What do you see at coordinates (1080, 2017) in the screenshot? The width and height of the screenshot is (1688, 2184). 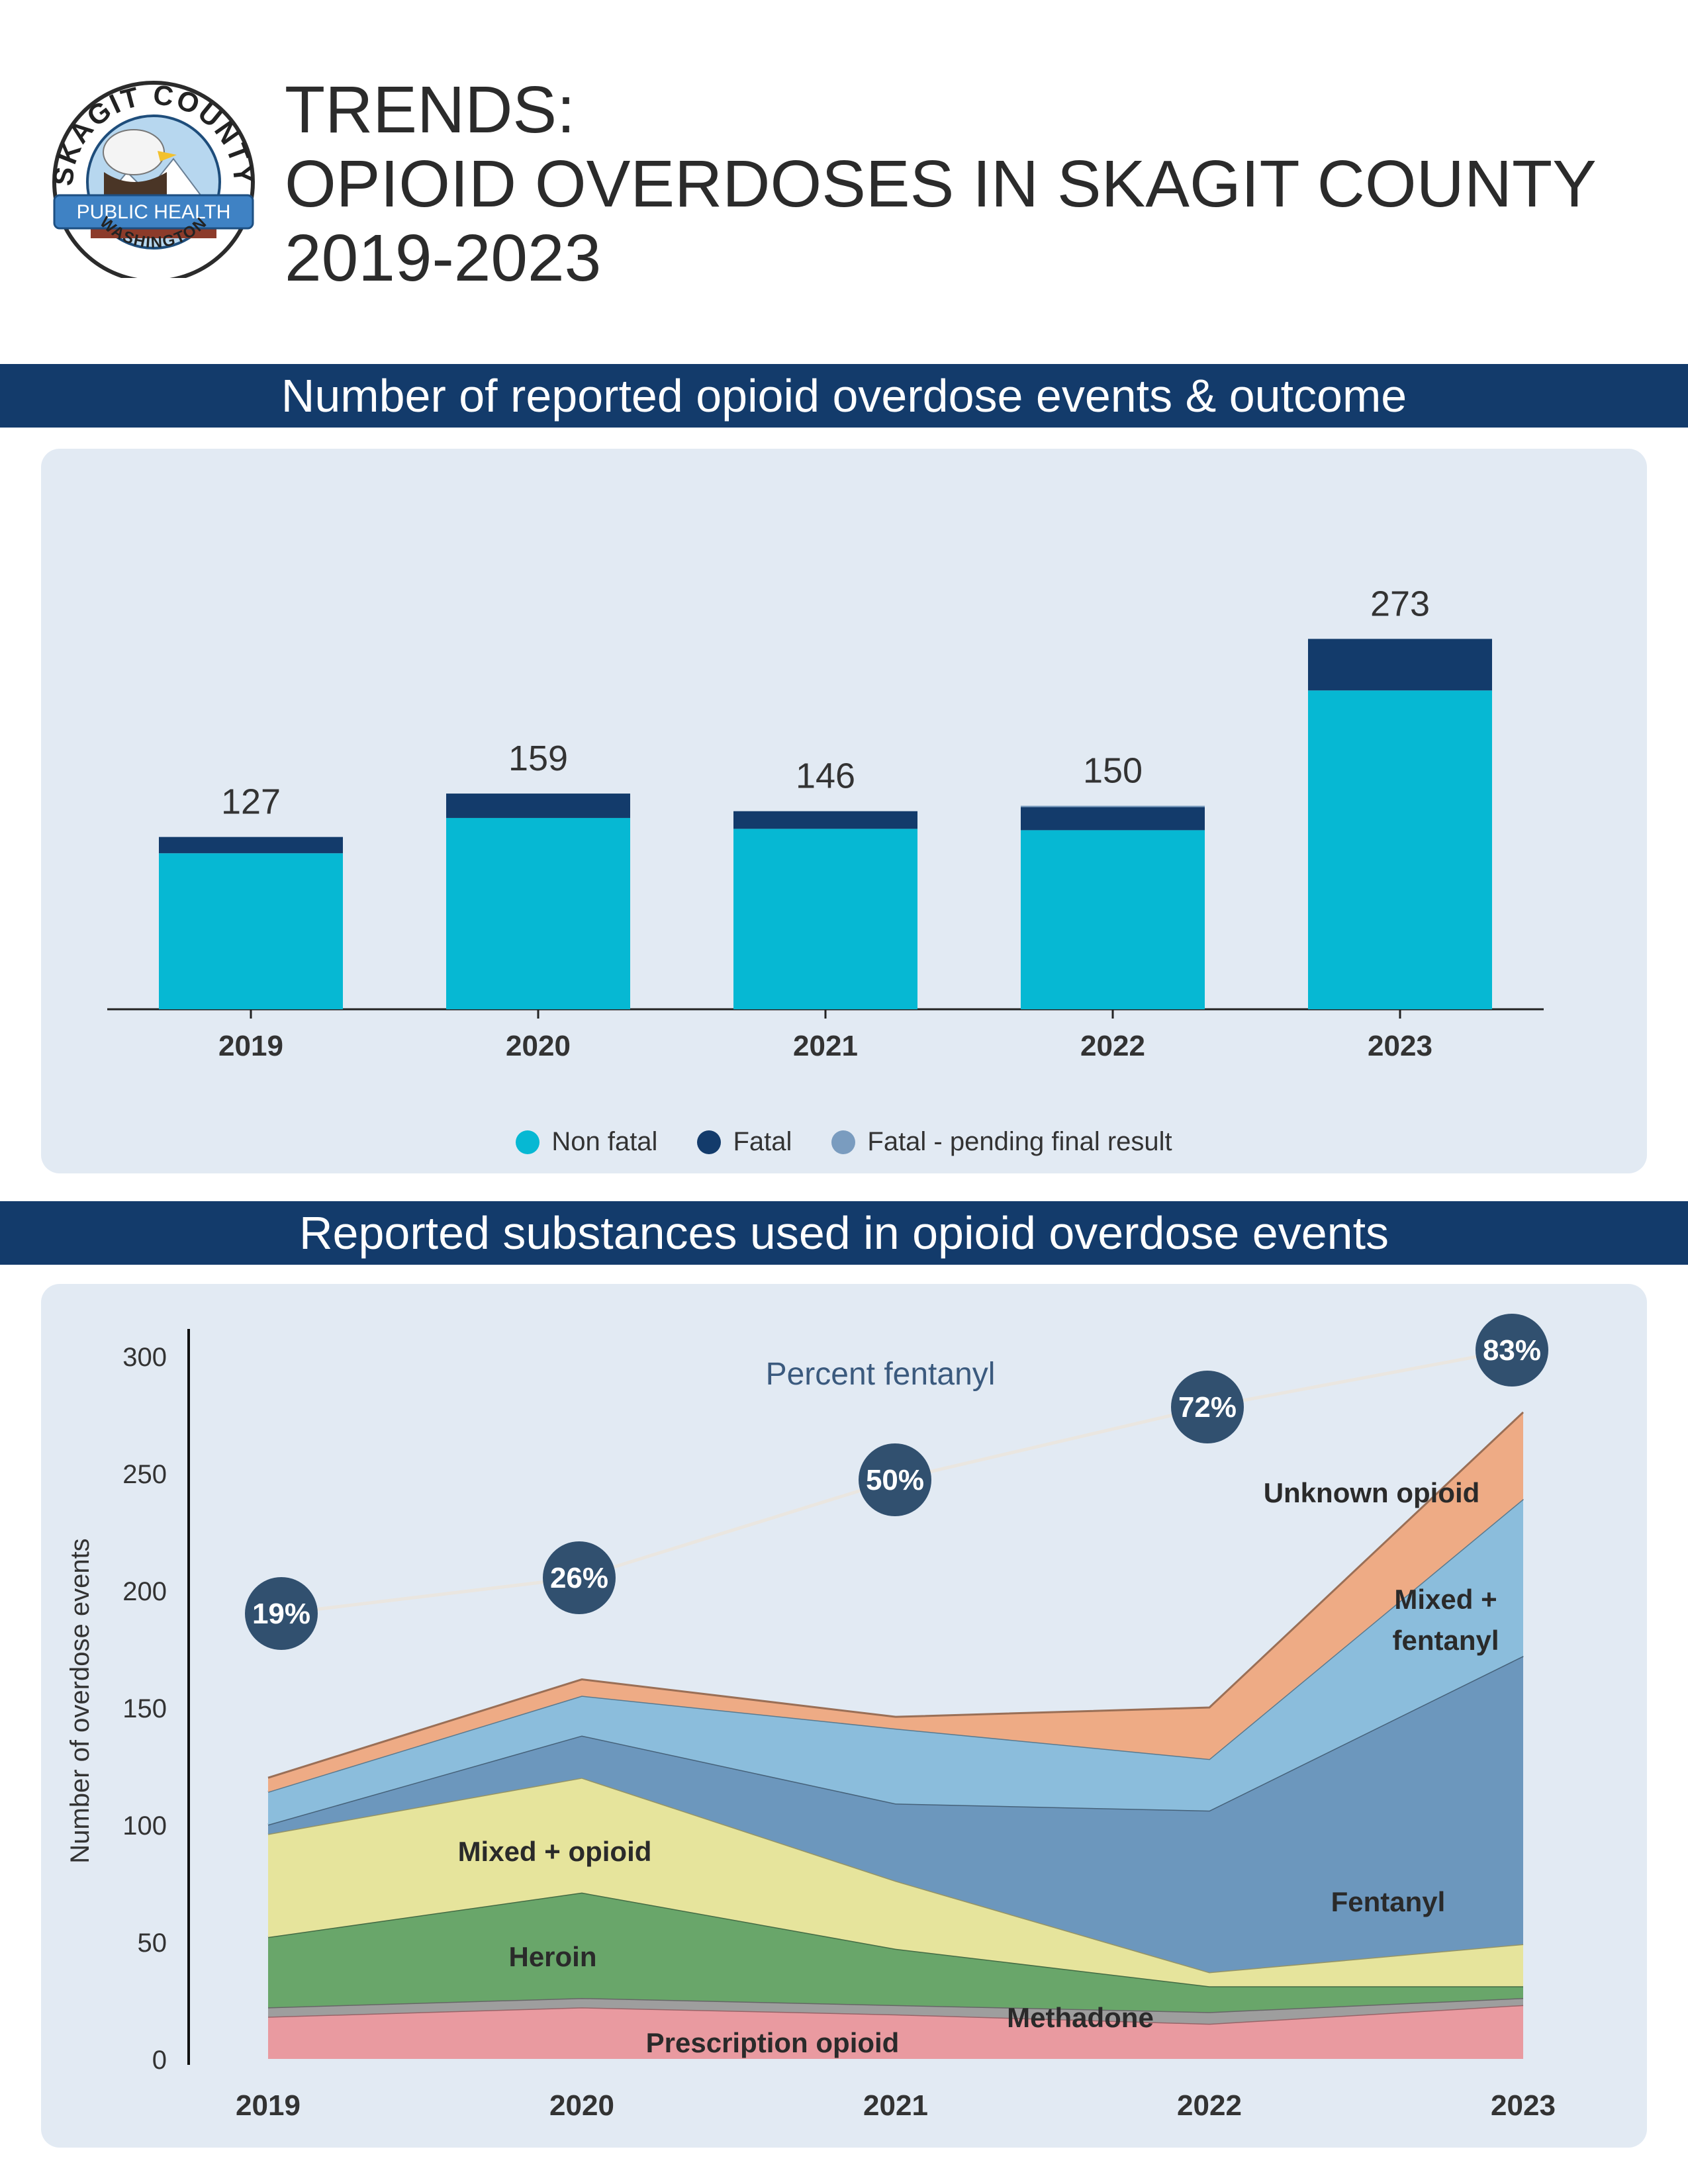 I see `area-label-methadone: Methadone` at bounding box center [1080, 2017].